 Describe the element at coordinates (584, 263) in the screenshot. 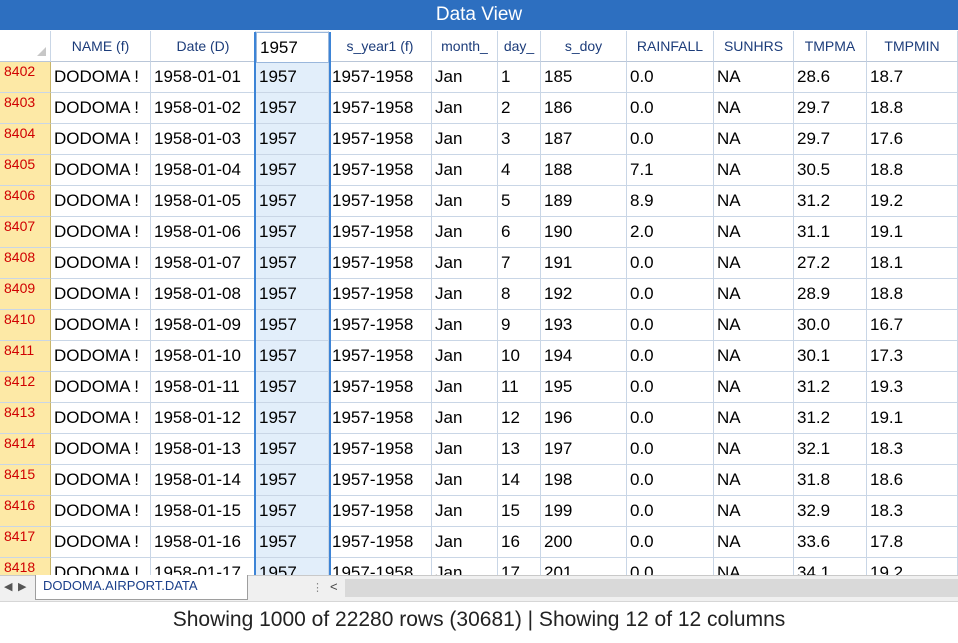

I see `cell-s-doy: 191` at that location.